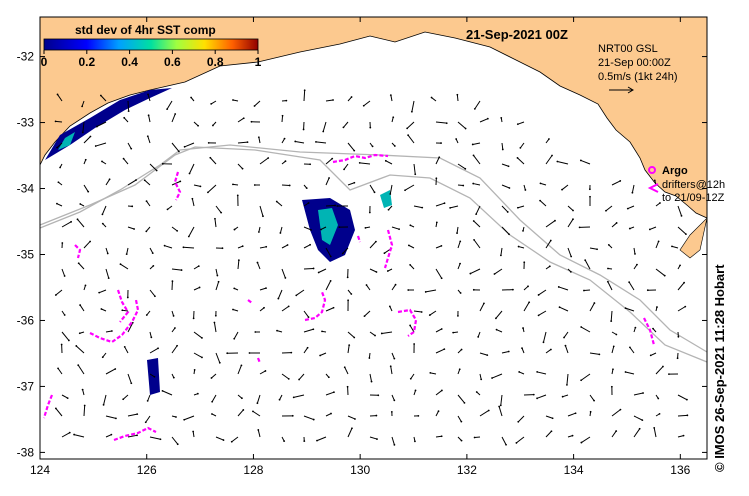 This screenshot has width=749, height=496. What do you see at coordinates (48, 406) in the screenshot?
I see `drifter-track` at bounding box center [48, 406].